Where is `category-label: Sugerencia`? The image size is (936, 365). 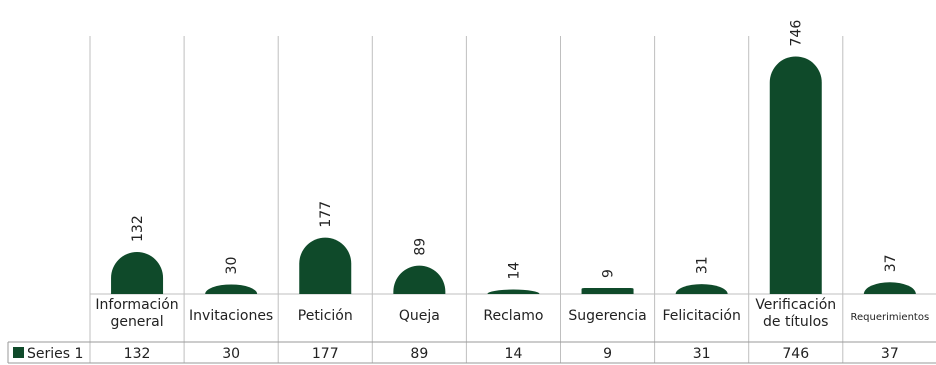
category-label: Sugerencia is located at coordinates (607, 316).